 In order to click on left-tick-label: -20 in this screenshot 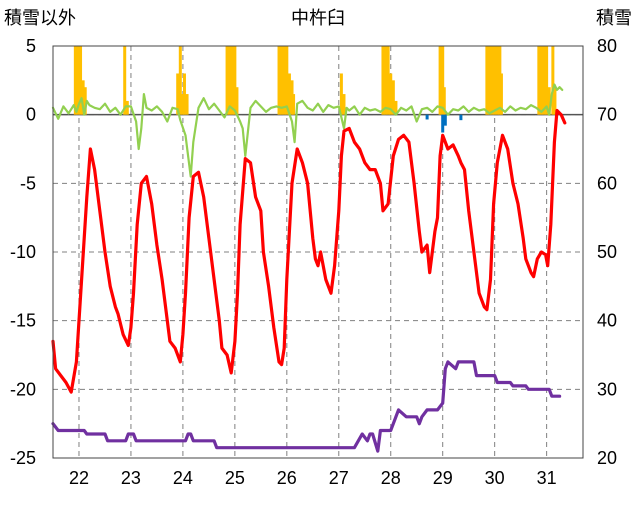, I will do `click(23, 389)`.